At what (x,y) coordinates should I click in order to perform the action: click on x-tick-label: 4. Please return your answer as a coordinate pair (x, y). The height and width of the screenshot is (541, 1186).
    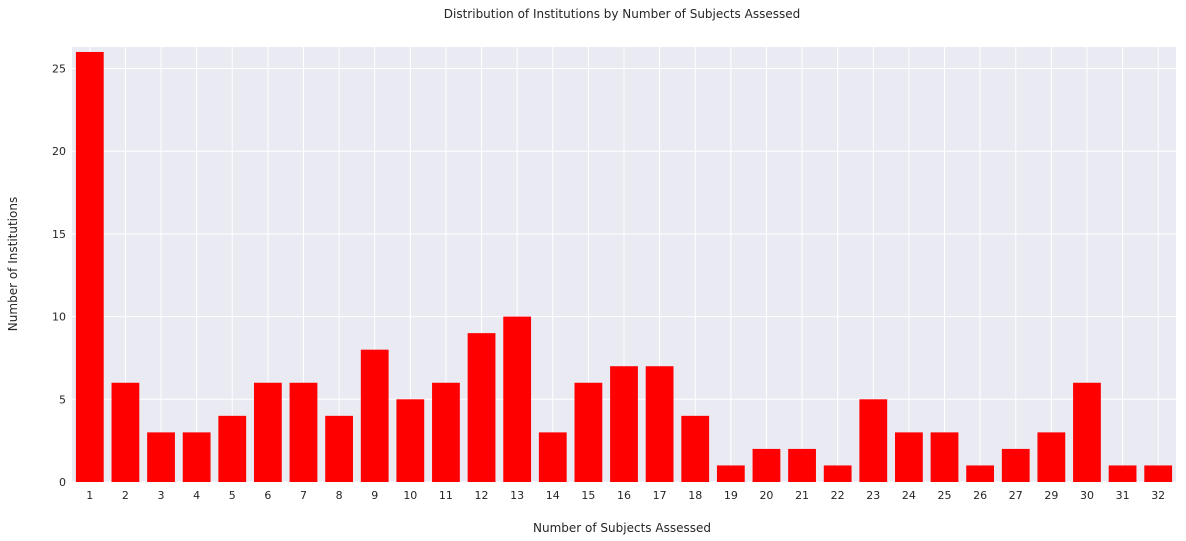
    Looking at the image, I should click on (196, 495).